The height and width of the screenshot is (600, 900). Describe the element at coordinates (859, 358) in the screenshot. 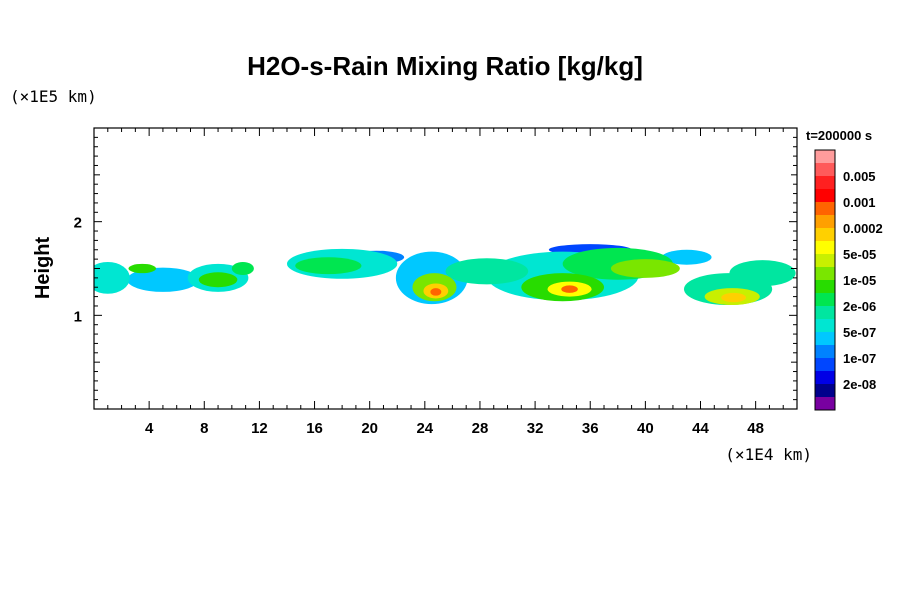

I see `colorbar-label: 1e-07` at that location.